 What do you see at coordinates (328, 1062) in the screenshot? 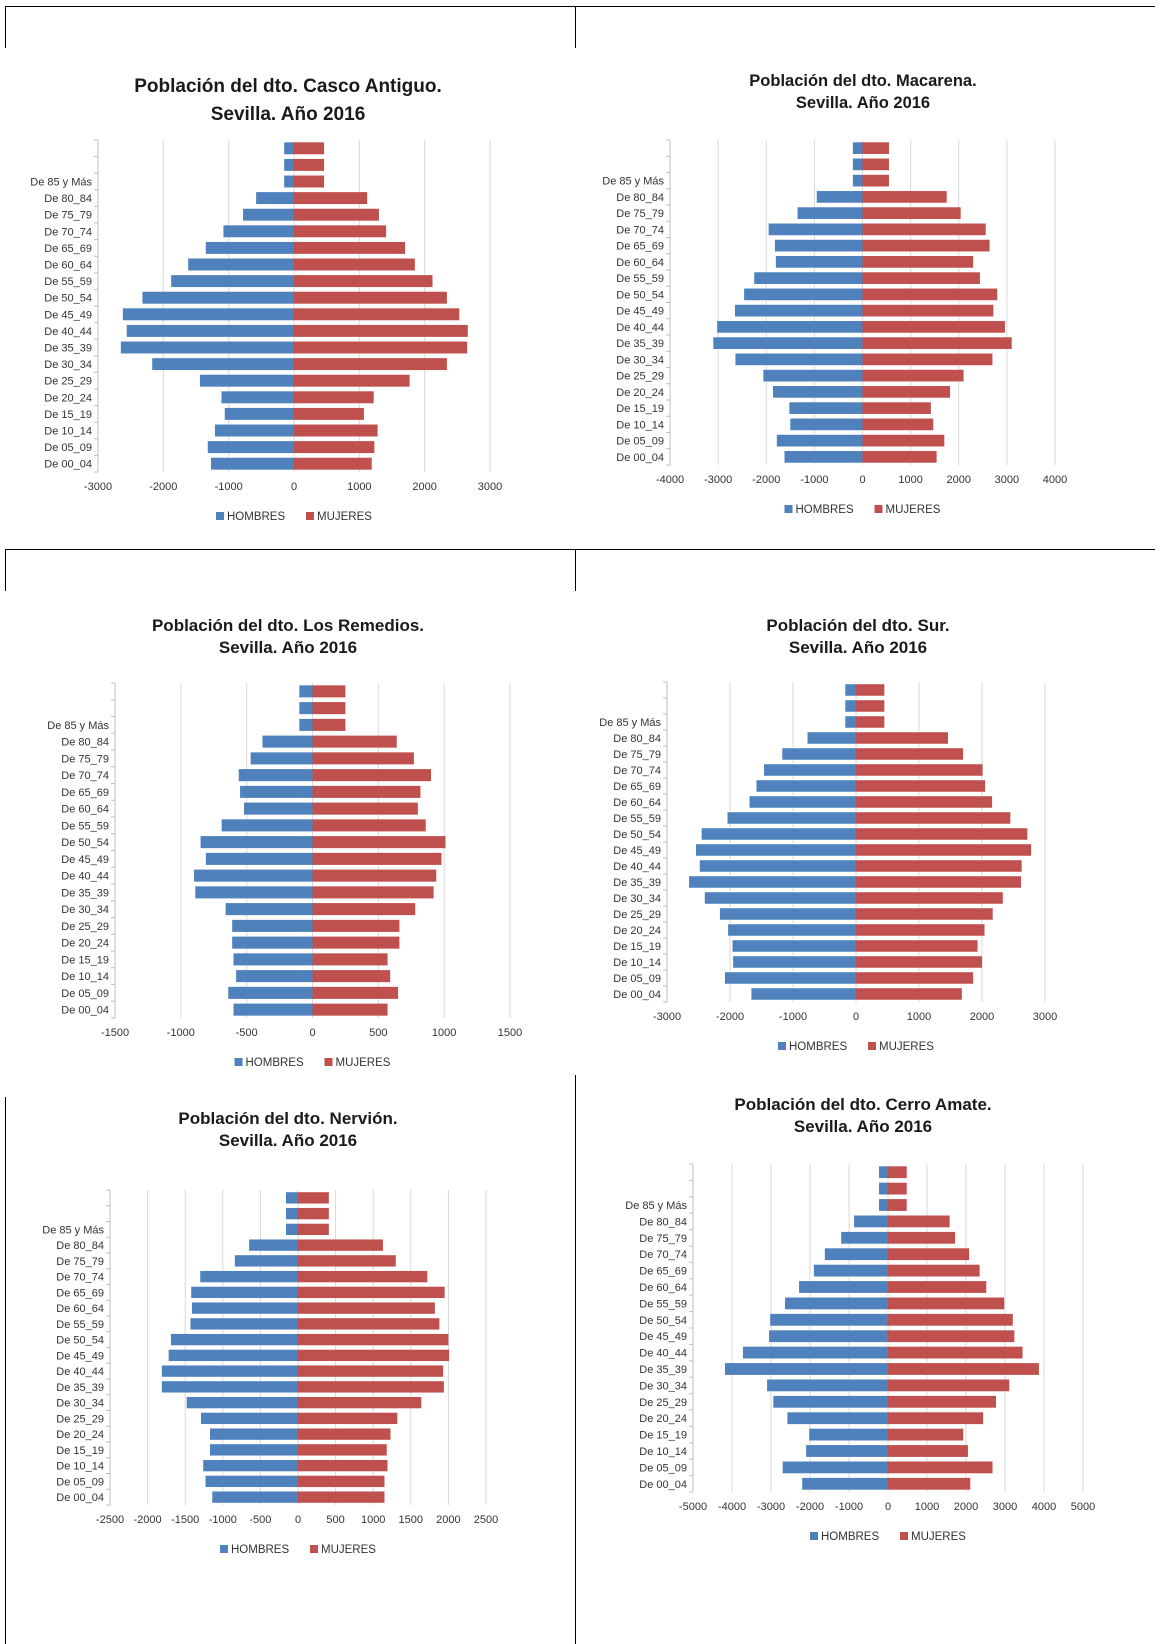
I see `legend-mujeres-swatch` at bounding box center [328, 1062].